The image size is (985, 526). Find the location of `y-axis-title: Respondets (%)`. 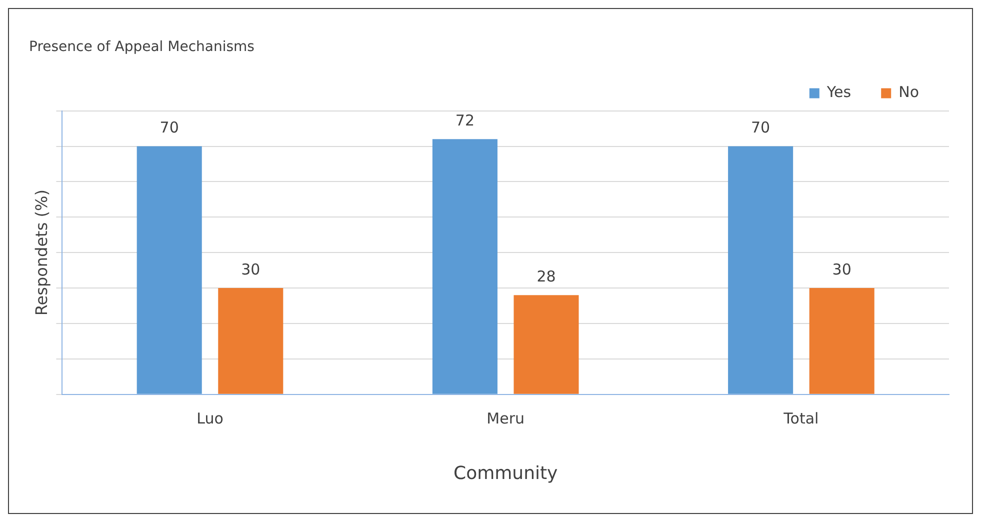

y-axis-title: Respondets (%) is located at coordinates (41, 253).